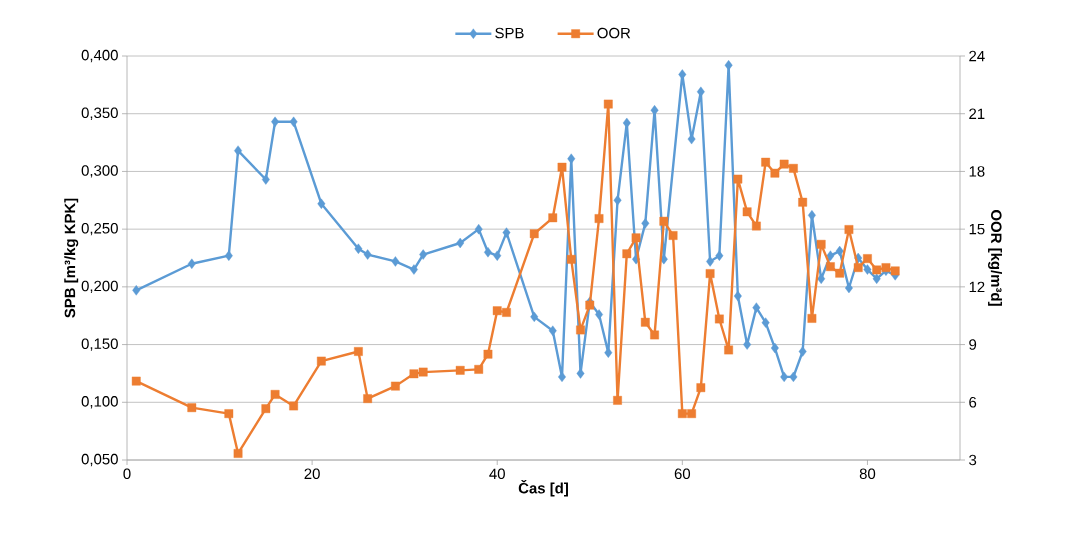 The height and width of the screenshot is (538, 1075). Describe the element at coordinates (682, 474) in the screenshot. I see `x-tick-label: 60` at that location.